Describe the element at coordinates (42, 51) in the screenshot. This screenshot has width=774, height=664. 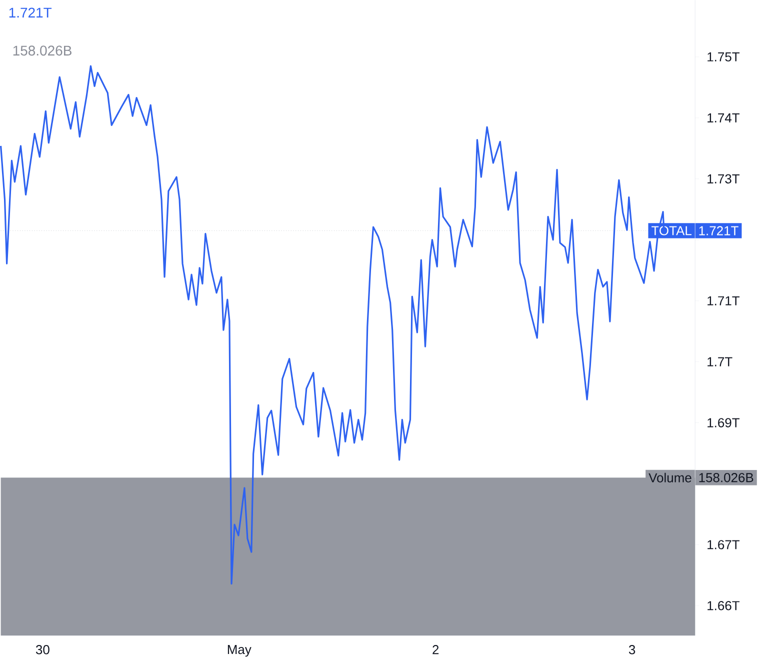
I see `annotation: 158.026B` at that location.